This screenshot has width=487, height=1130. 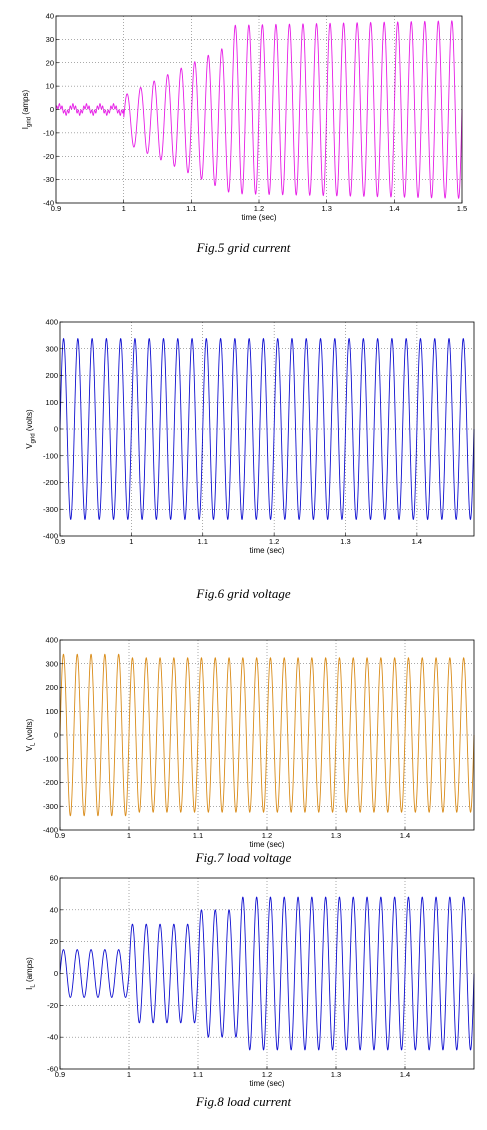 I want to click on y-tick-label: 10, so click(x=50, y=86).